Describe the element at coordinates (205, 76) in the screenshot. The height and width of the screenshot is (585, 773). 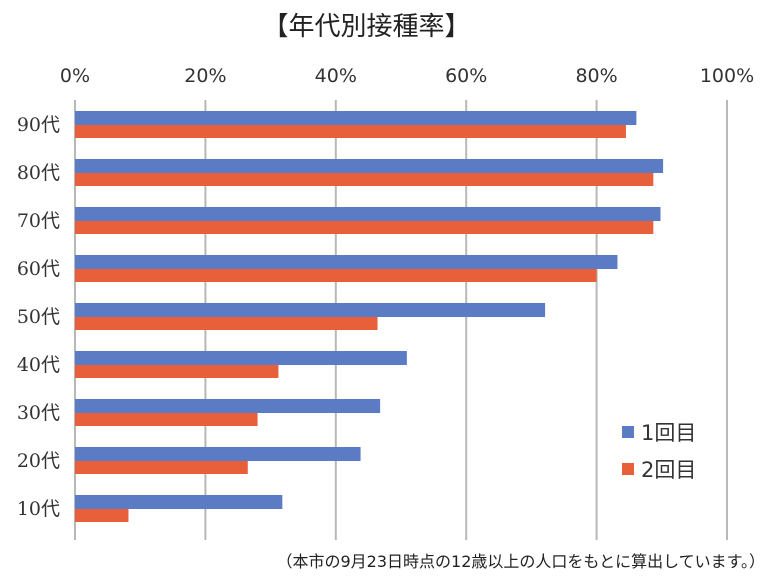
I see `x-tick-label: 20%` at that location.